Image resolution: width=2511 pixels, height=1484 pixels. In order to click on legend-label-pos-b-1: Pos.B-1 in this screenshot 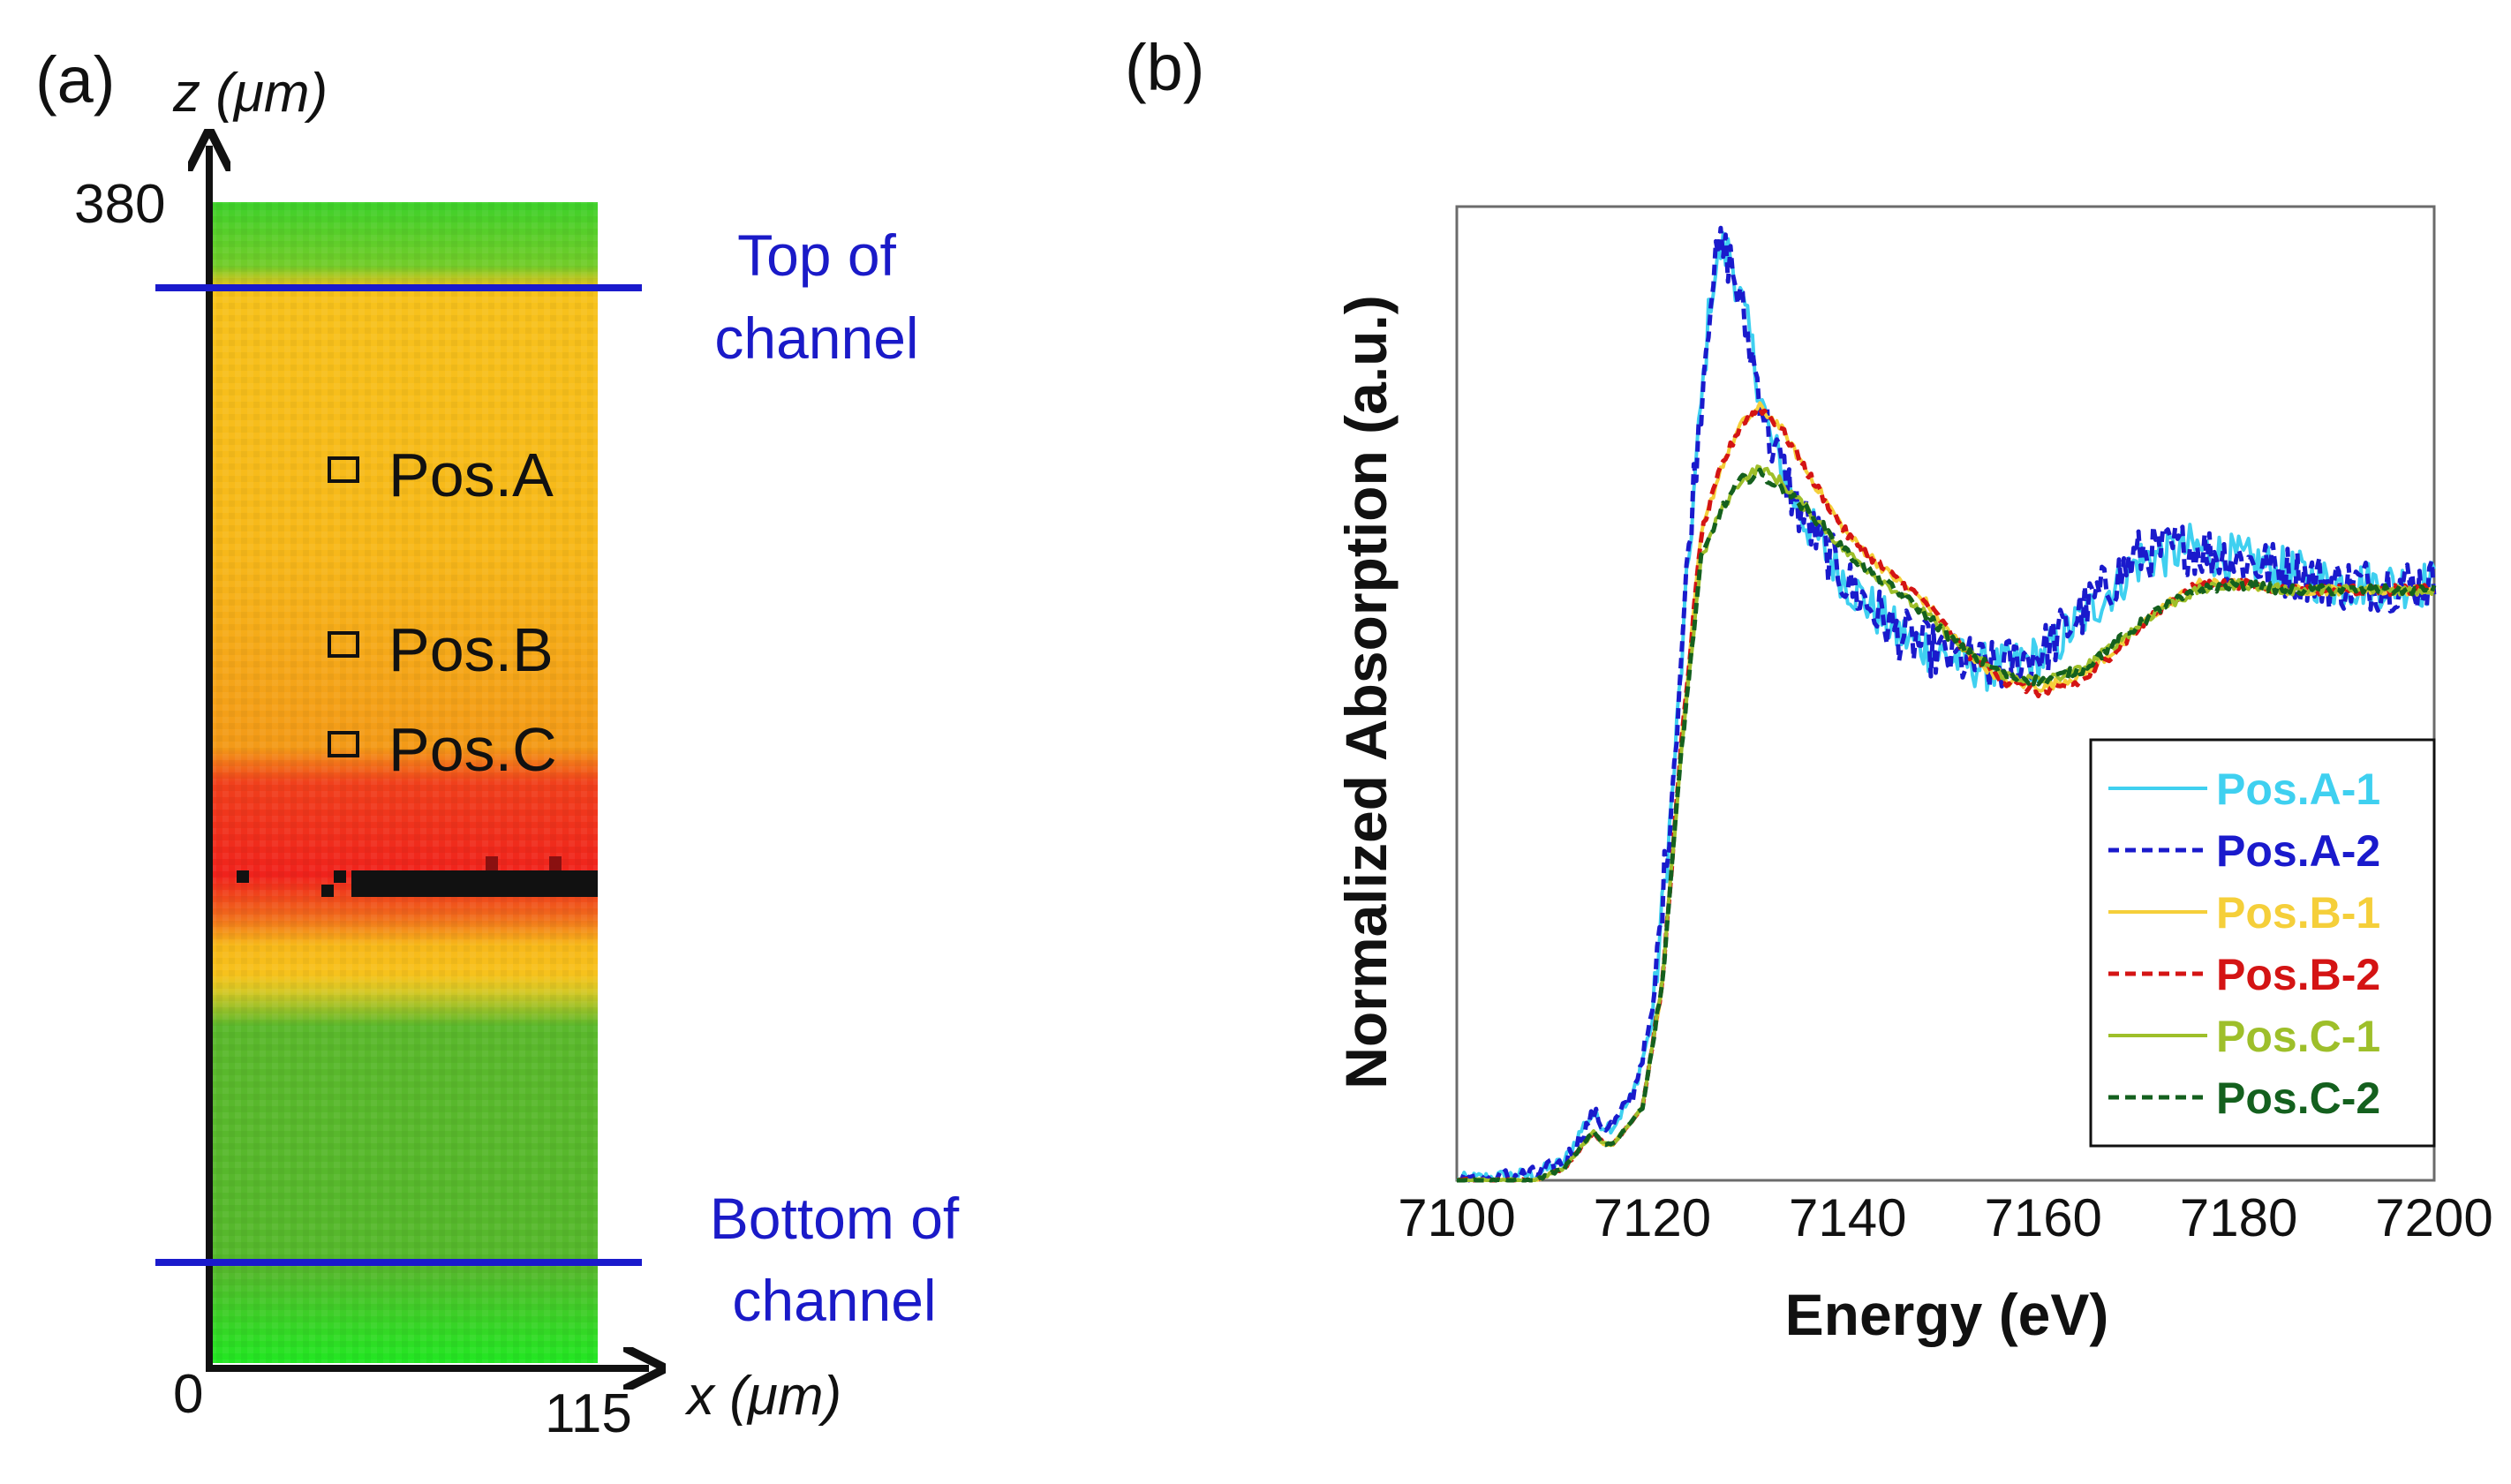, I will do `click(2298, 913)`.